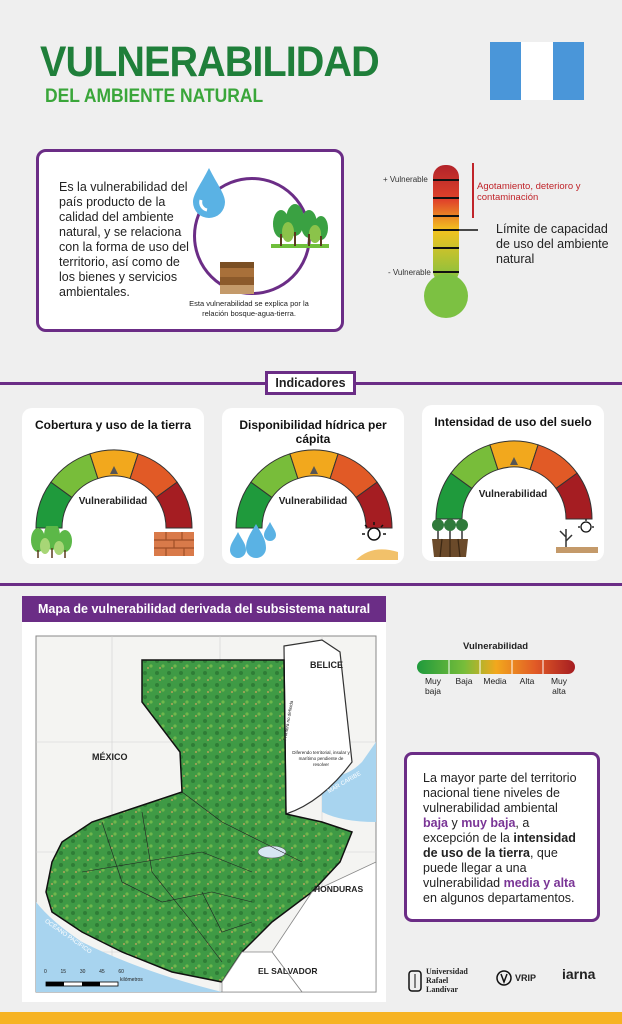 Image resolution: width=622 pixels, height=1024 pixels. I want to click on label-honduras: HONDURAS, so click(339, 889).